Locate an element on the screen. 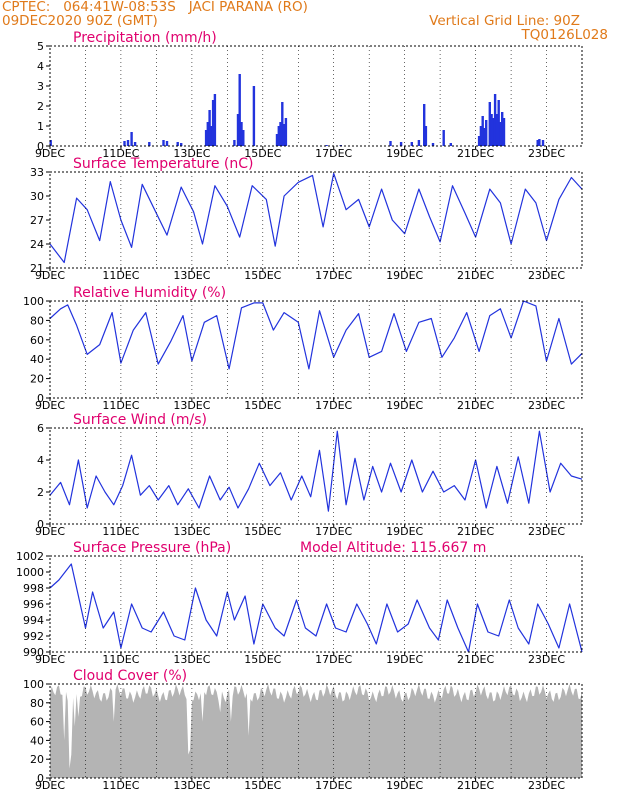  humidity-series-line is located at coordinates (316, 335).